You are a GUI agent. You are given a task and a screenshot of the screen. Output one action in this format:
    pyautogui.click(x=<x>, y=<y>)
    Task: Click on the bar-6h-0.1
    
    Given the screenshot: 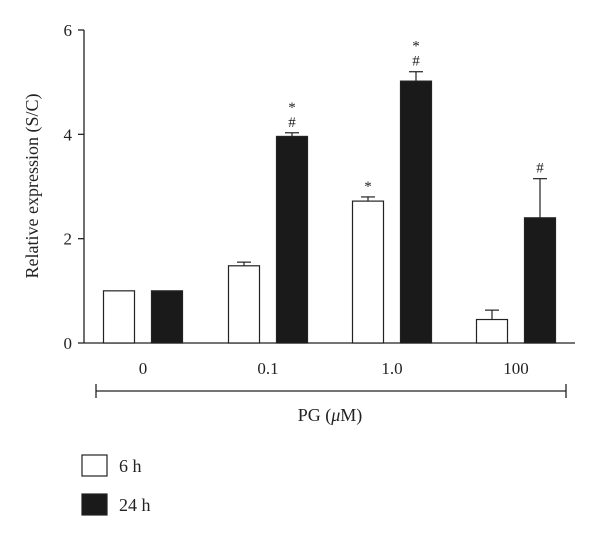 What is the action you would take?
    pyautogui.click(x=244, y=304)
    